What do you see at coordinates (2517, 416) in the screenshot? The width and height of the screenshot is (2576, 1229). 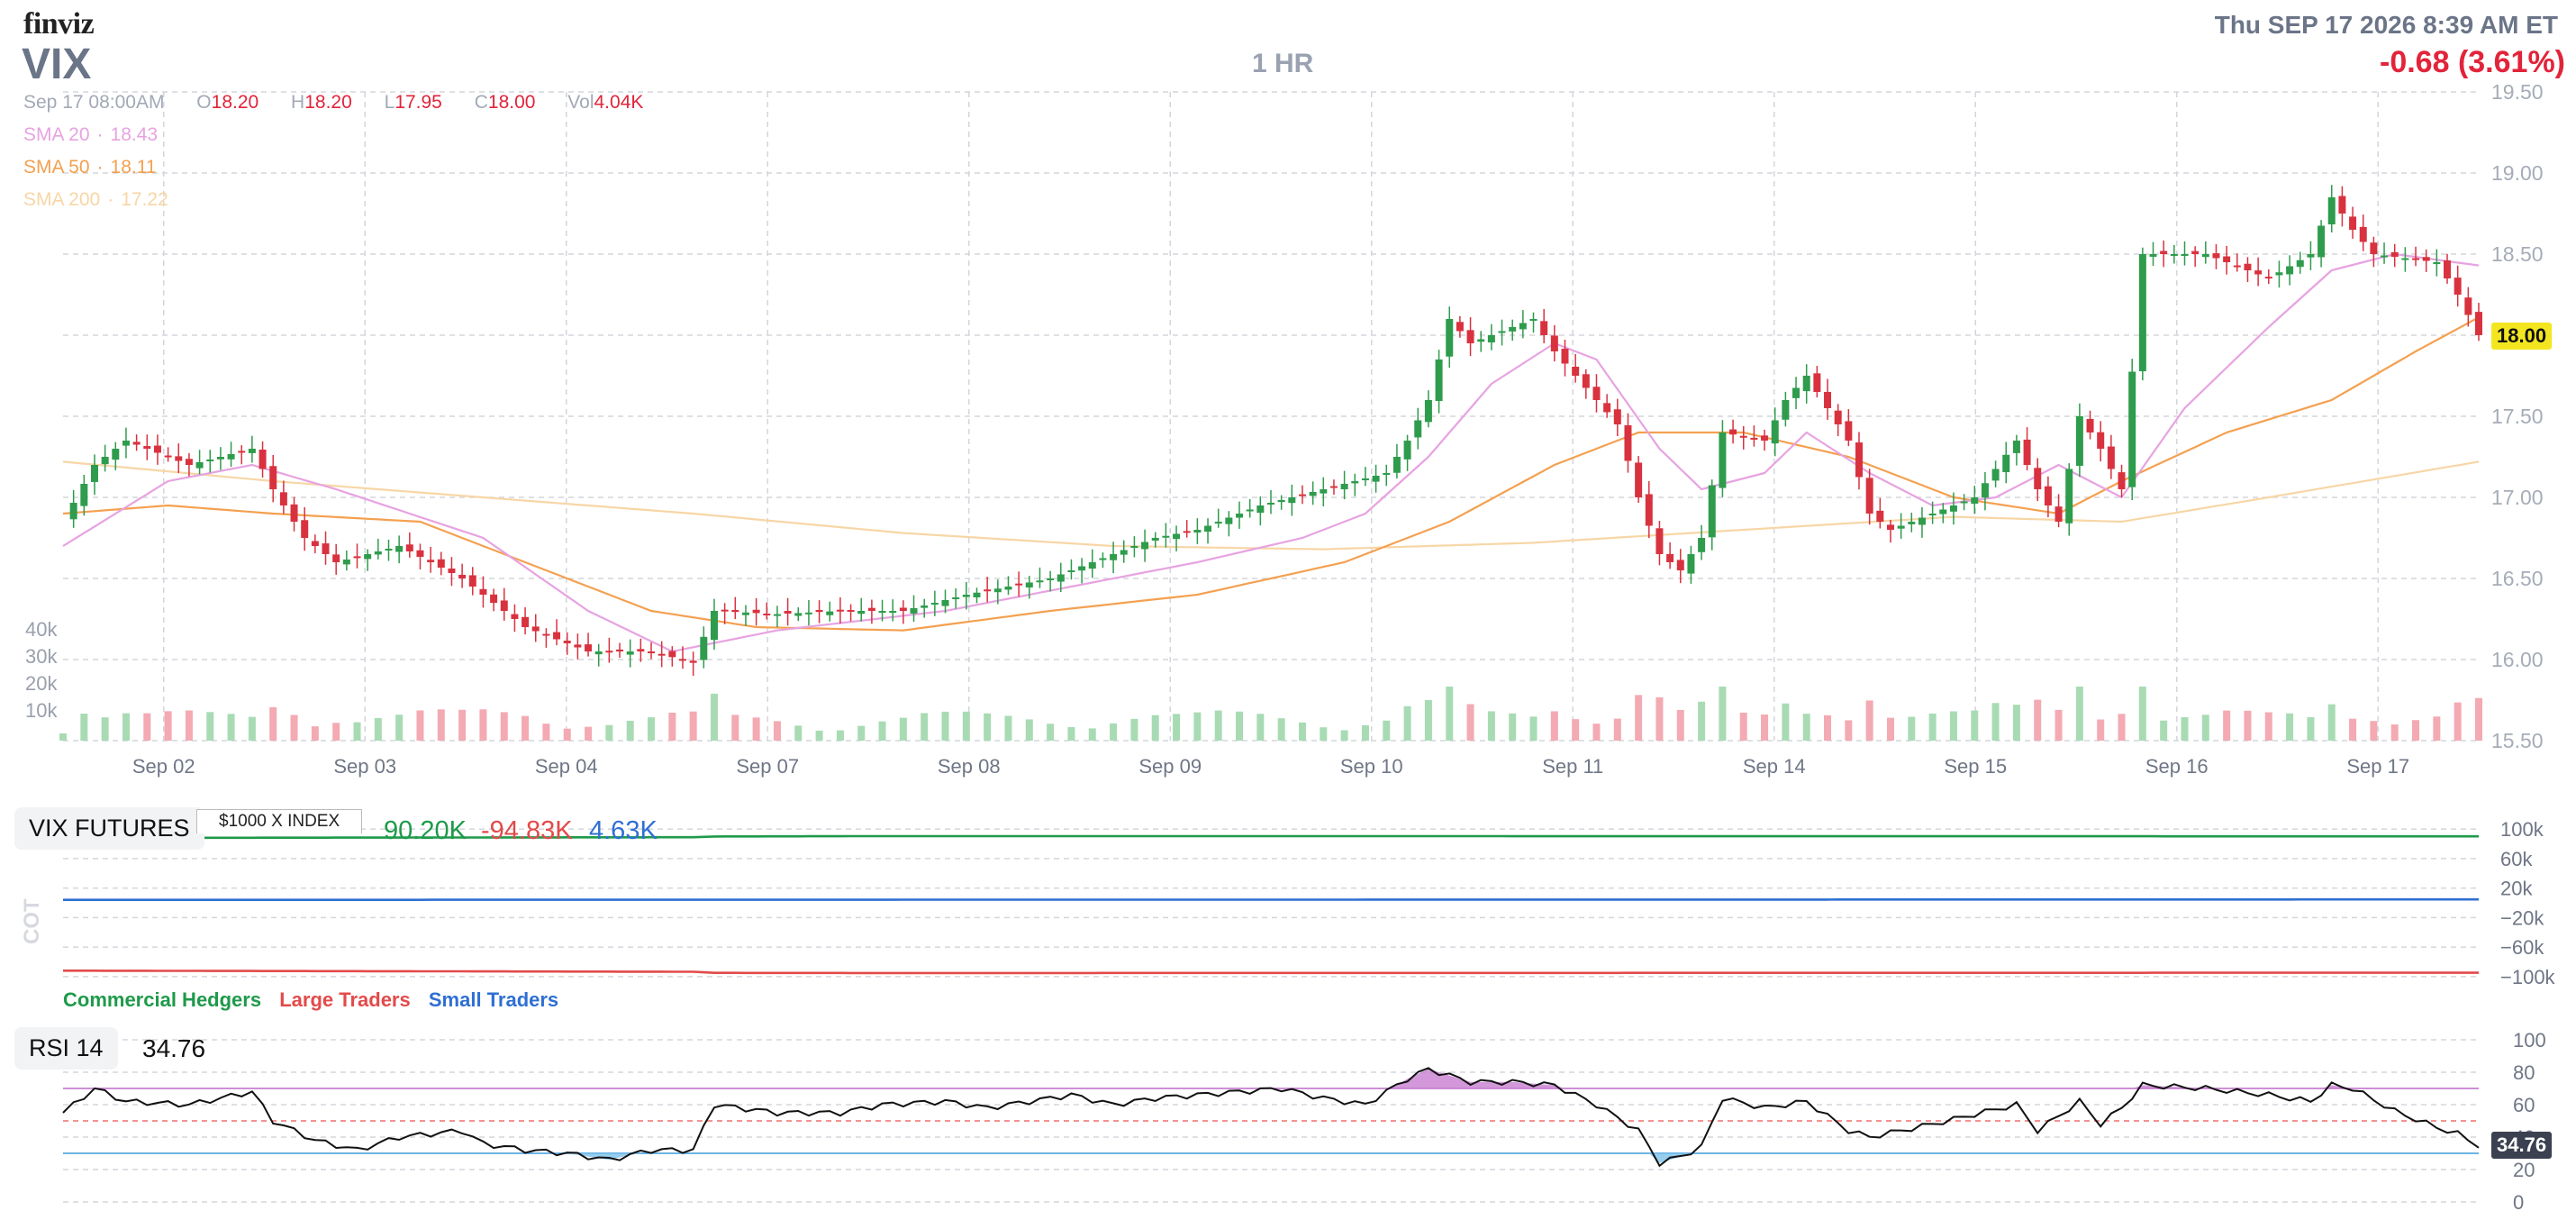 I see `price-tick-label: 17.50` at bounding box center [2517, 416].